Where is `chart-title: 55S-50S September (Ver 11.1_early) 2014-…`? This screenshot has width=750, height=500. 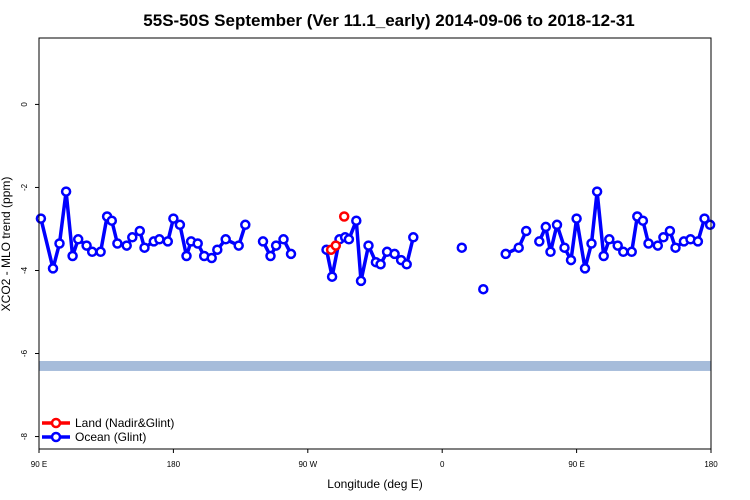
chart-title: 55S-50S September (Ver 11.1_early) 2014-… is located at coordinates (388, 20).